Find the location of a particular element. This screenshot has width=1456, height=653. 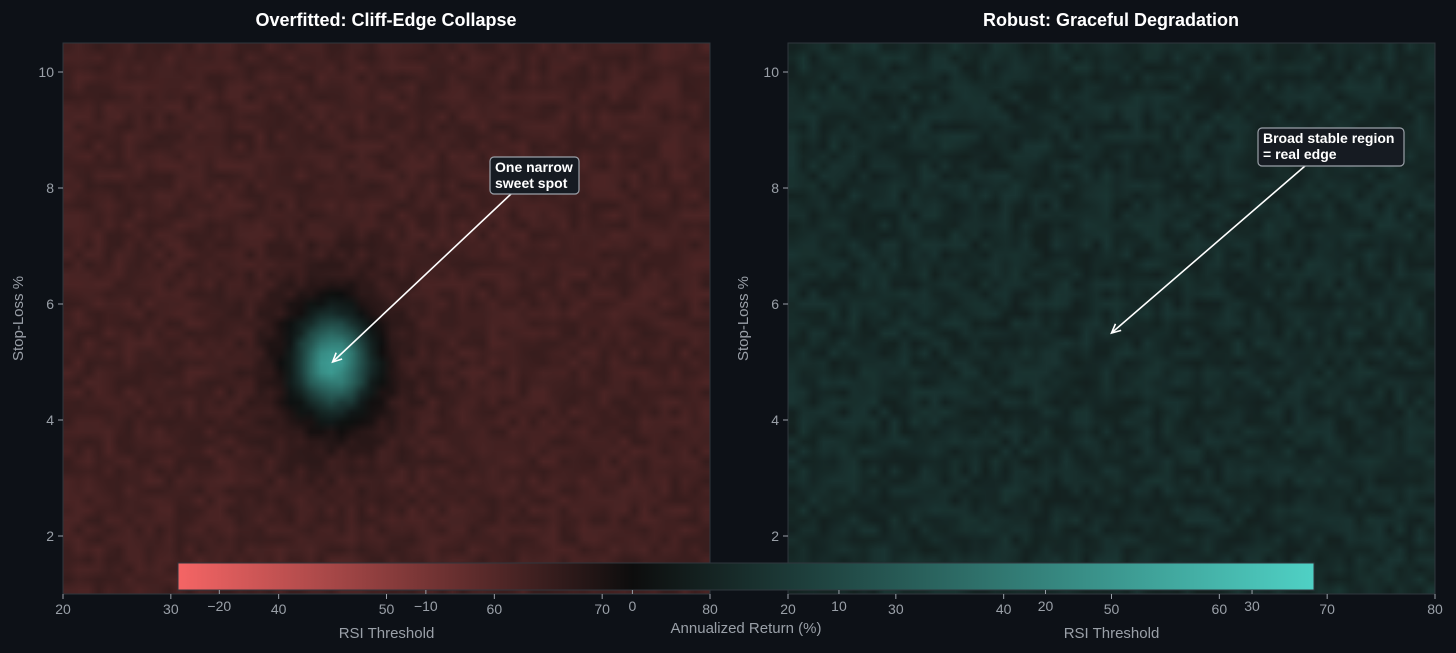

colorbar-gradient is located at coordinates (746, 576).